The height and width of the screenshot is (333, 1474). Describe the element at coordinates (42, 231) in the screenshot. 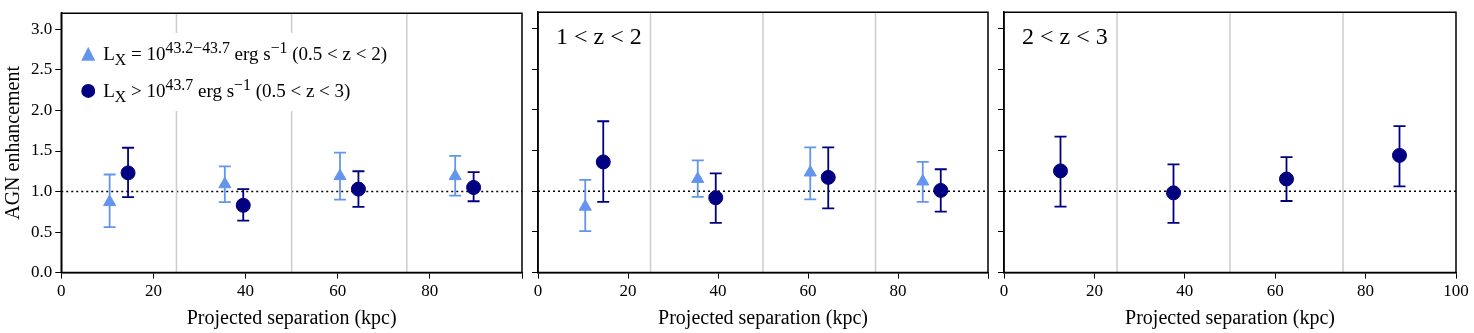

I see `y-tick-label: 0.5` at that location.